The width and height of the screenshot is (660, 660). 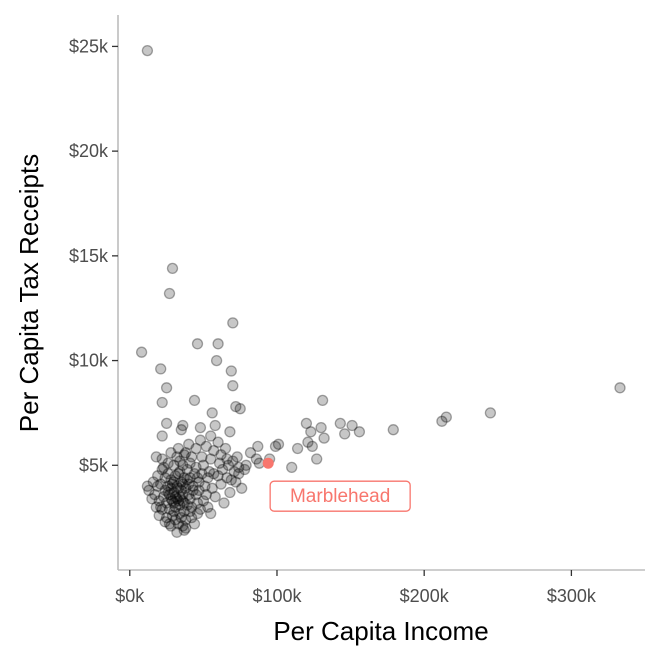 I want to click on y-axis-title: Per Capita Tax Receipts, so click(x=29, y=293).